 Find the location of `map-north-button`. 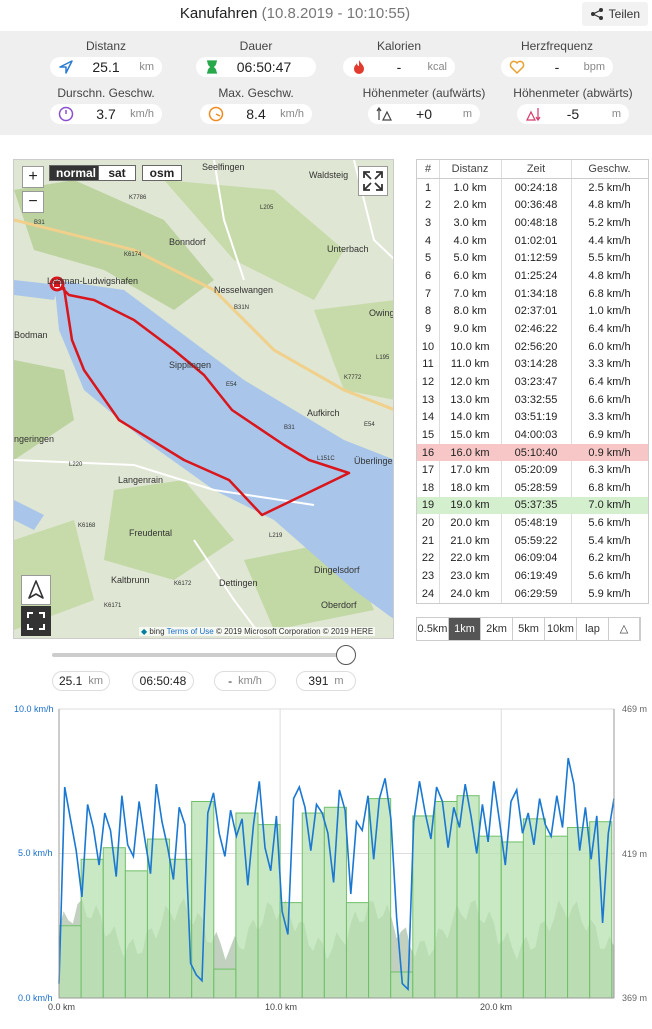

map-north-button is located at coordinates (36, 590).